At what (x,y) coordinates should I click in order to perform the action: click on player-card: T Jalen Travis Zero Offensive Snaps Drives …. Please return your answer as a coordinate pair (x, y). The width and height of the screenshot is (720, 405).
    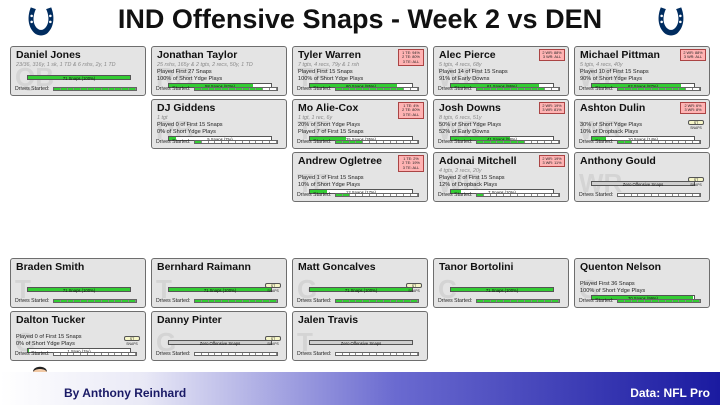
    Looking at the image, I should click on (360, 336).